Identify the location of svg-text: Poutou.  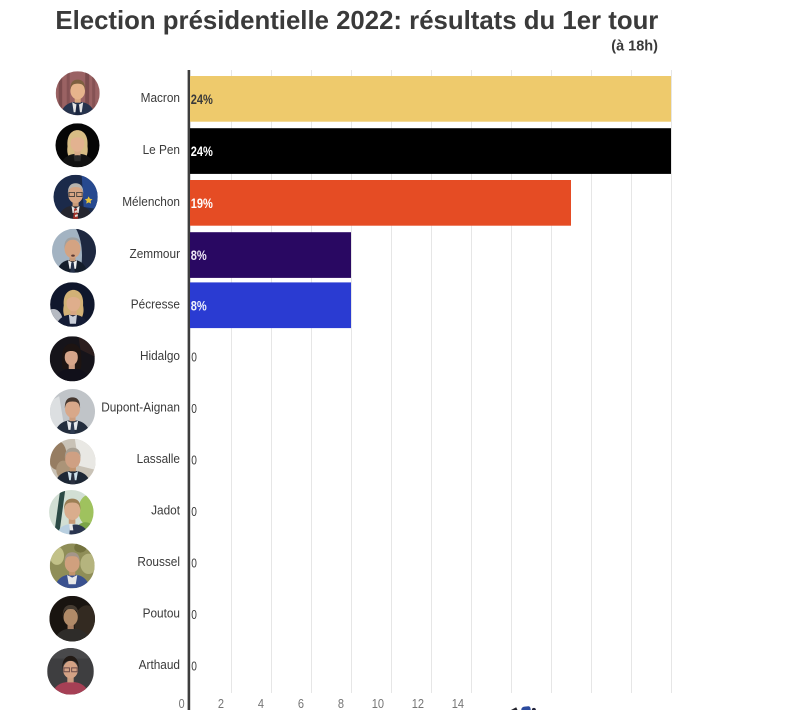
(162, 613).